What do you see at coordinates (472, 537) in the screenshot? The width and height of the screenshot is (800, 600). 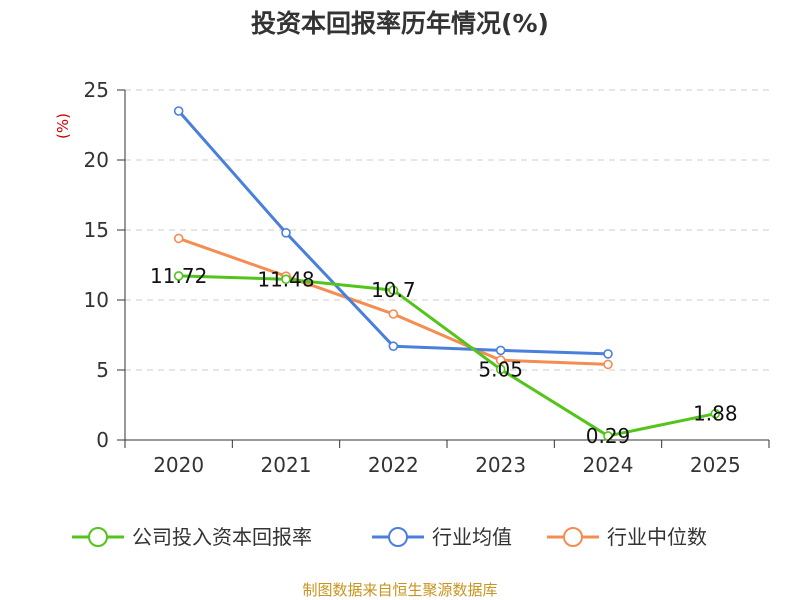 I see `legend-label: 行业均值` at bounding box center [472, 537].